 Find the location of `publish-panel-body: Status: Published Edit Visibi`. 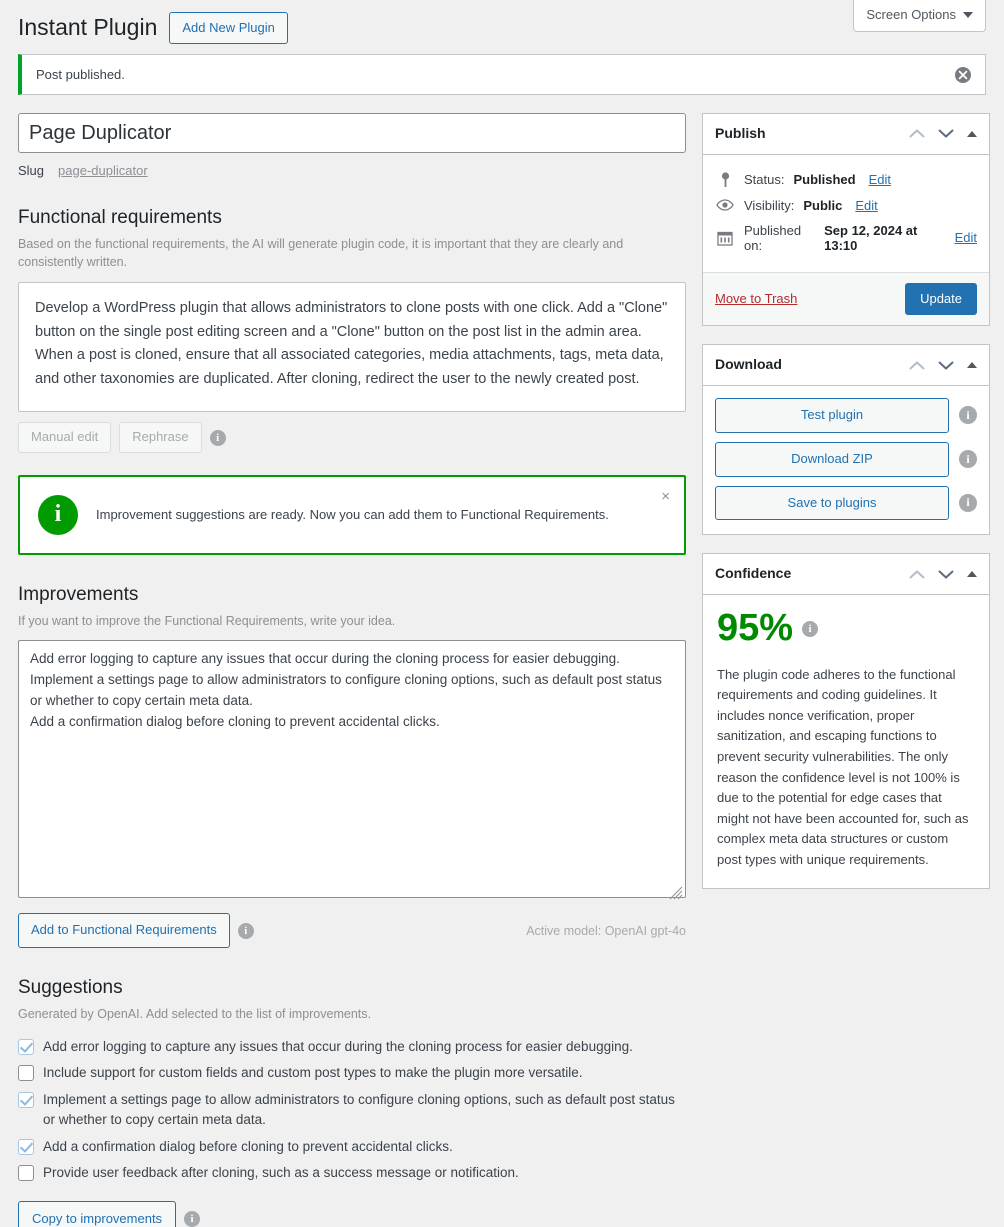

publish-panel-body: Status: Published Edit Visibi is located at coordinates (846, 213).